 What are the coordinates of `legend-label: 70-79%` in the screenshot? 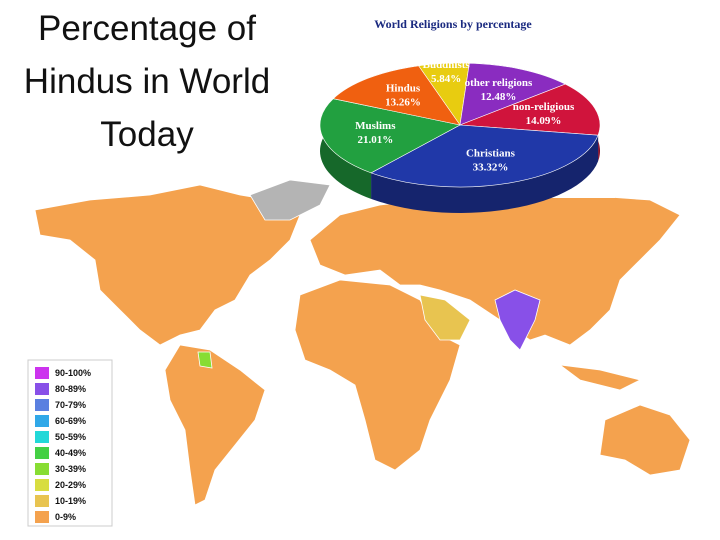 It's located at (70, 405).